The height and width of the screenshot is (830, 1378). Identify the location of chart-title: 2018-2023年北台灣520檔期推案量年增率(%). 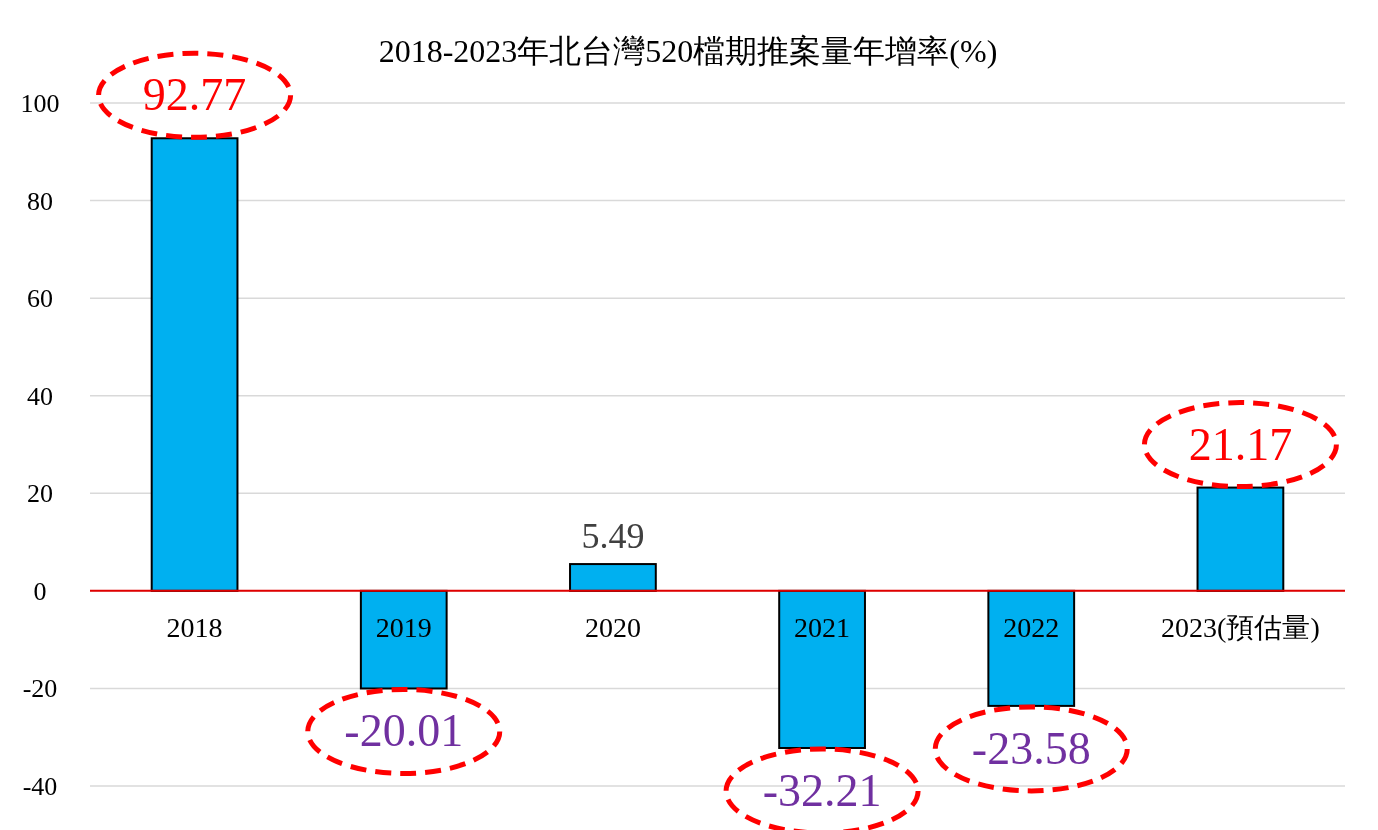
(688, 51).